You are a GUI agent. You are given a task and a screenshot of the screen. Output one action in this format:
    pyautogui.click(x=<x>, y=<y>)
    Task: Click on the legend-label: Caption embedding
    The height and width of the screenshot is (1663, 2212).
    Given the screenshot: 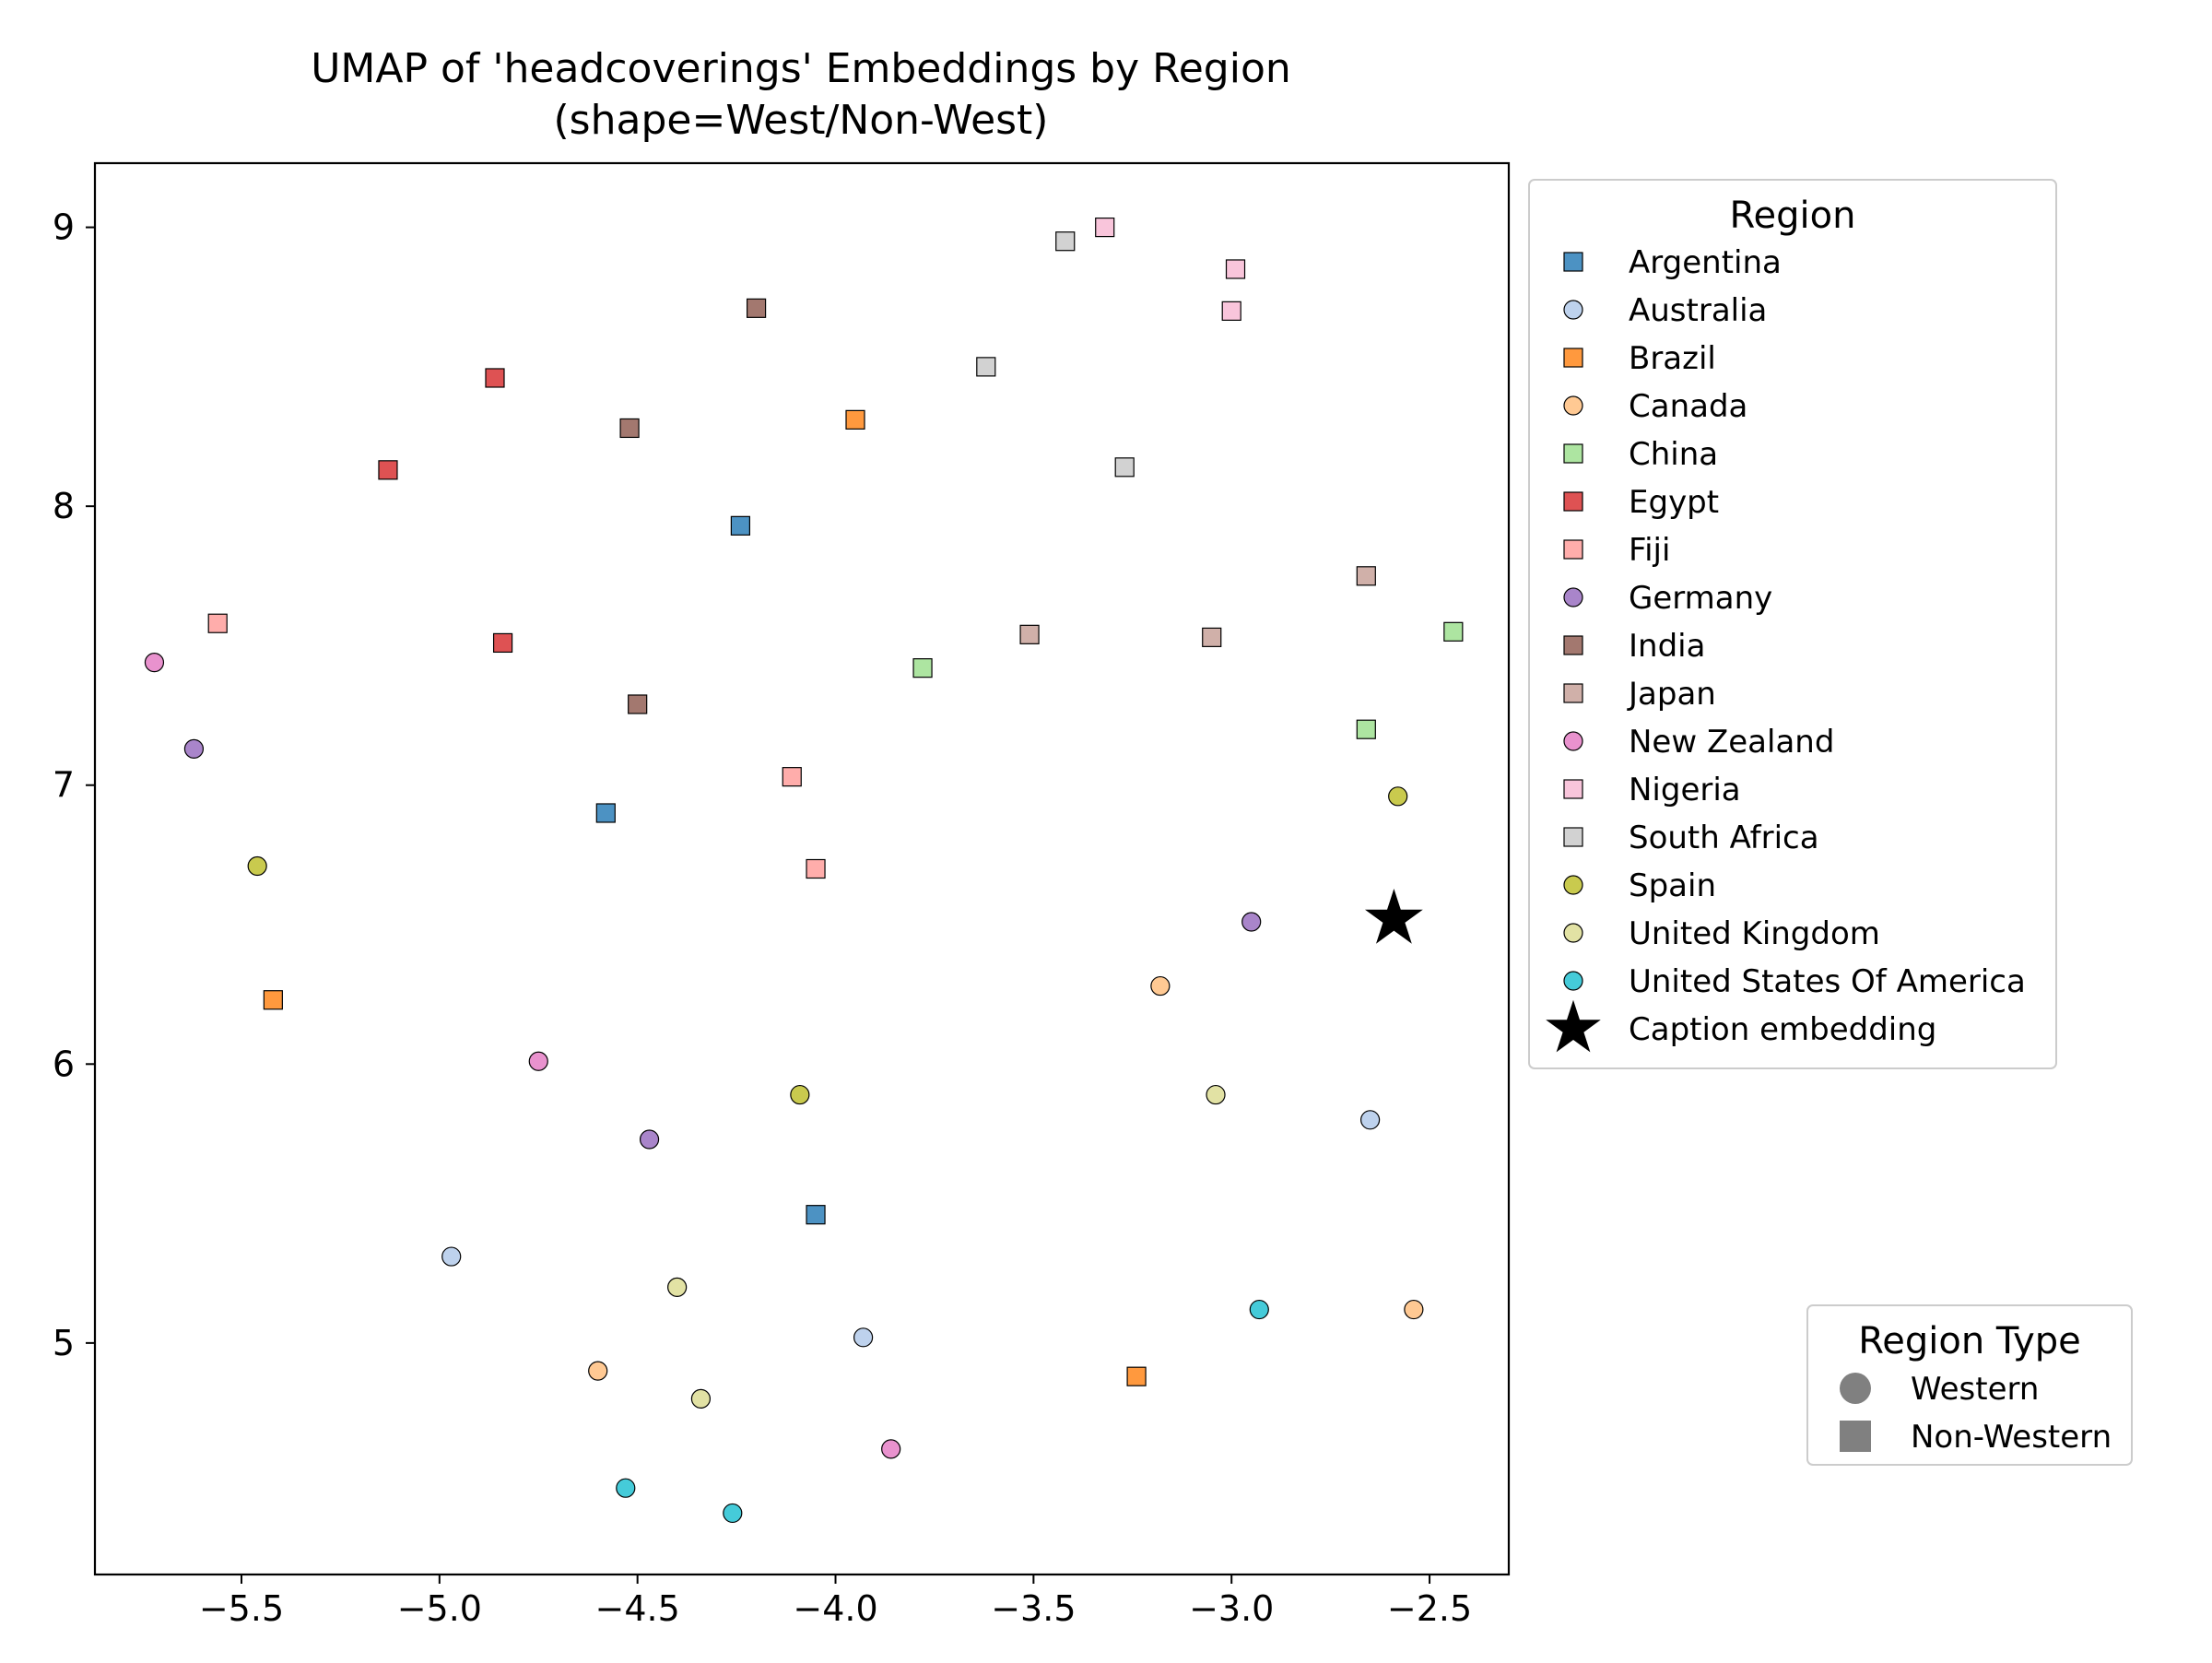 What is the action you would take?
    pyautogui.click(x=1782, y=1029)
    